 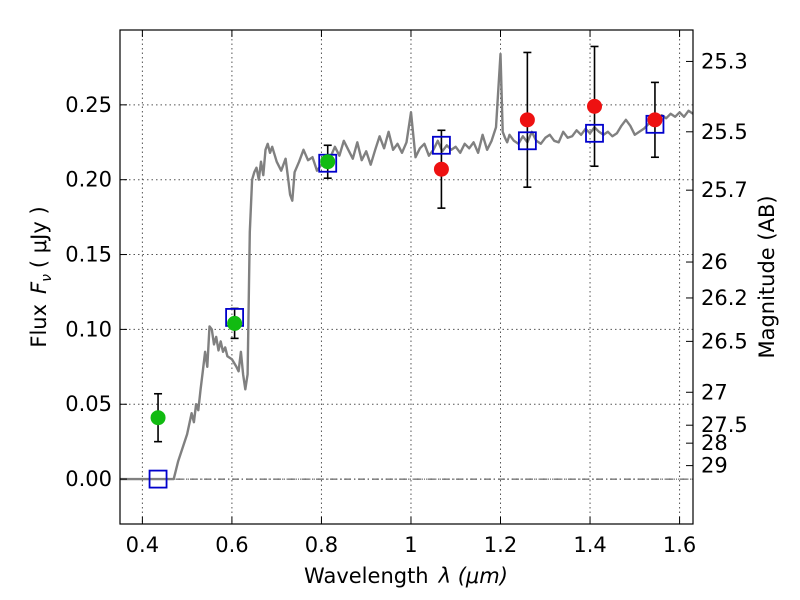 What do you see at coordinates (724, 298) in the screenshot?
I see `magnitude-tick-label: 26.2` at bounding box center [724, 298].